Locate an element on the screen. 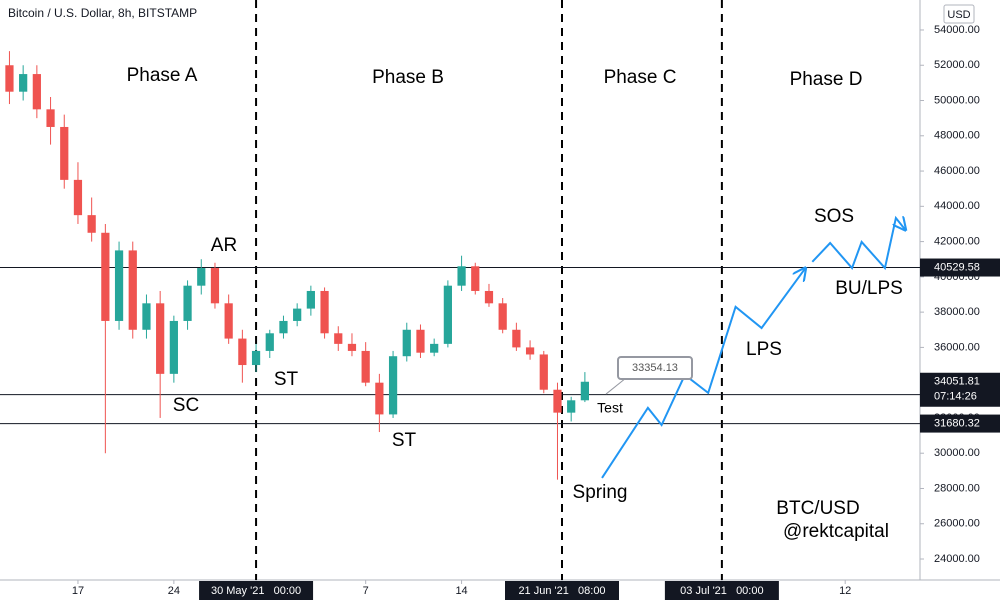 This screenshot has width=1000, height=600. y-tick-label: 38000.00 is located at coordinates (957, 312).